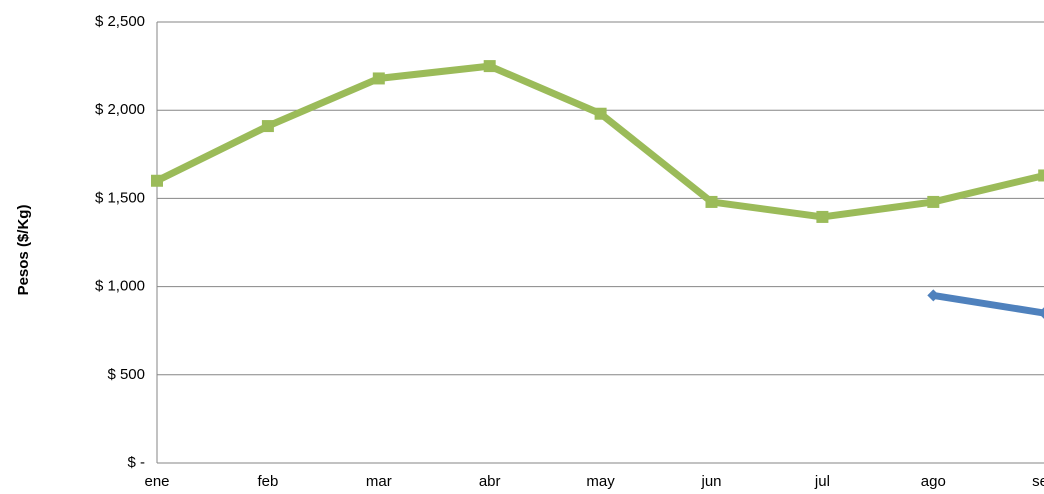 This screenshot has width=1044, height=494. Describe the element at coordinates (136, 462) in the screenshot. I see `y-tick-label: $ -` at that location.